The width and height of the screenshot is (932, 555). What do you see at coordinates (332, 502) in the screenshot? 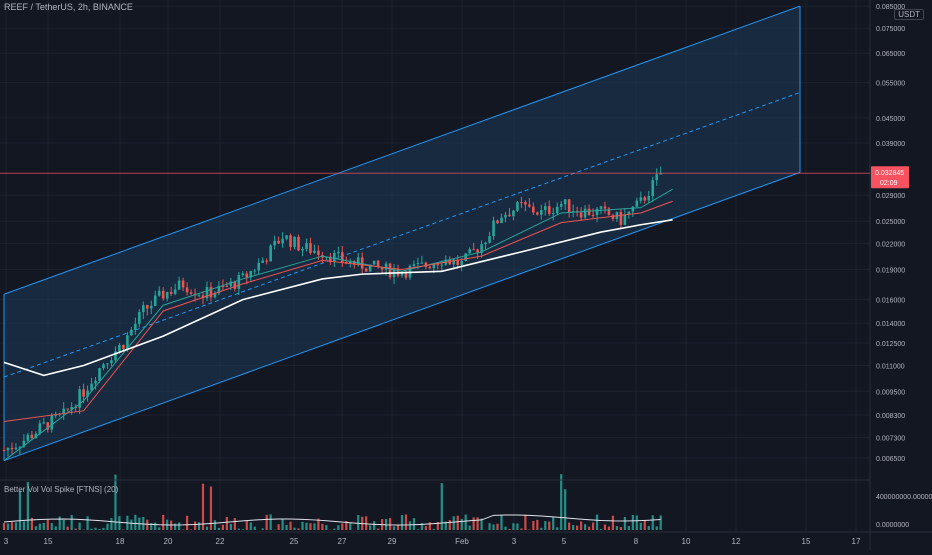
I see `volume-bars` at bounding box center [332, 502].